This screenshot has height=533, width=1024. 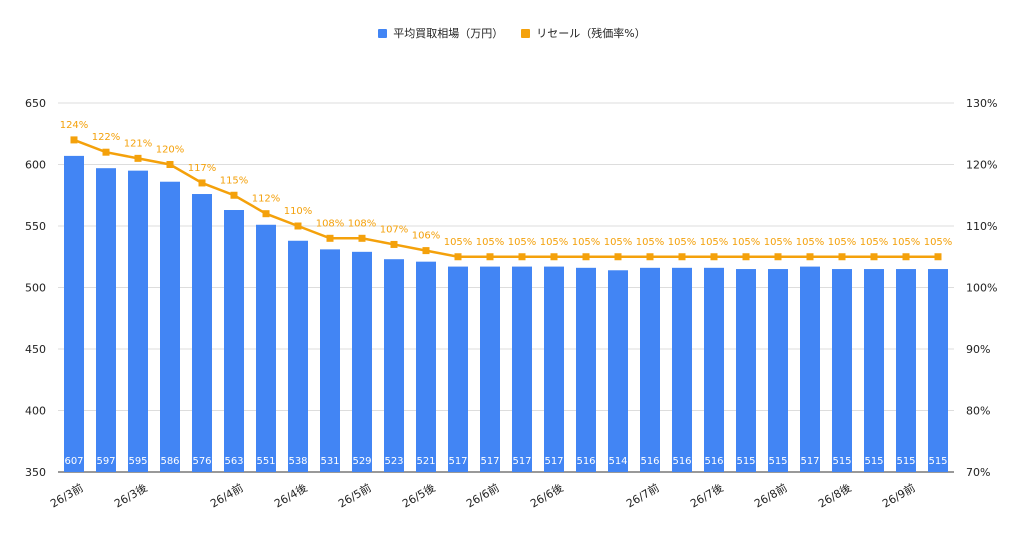 I want to click on line-value-label: 115%, so click(x=234, y=180).